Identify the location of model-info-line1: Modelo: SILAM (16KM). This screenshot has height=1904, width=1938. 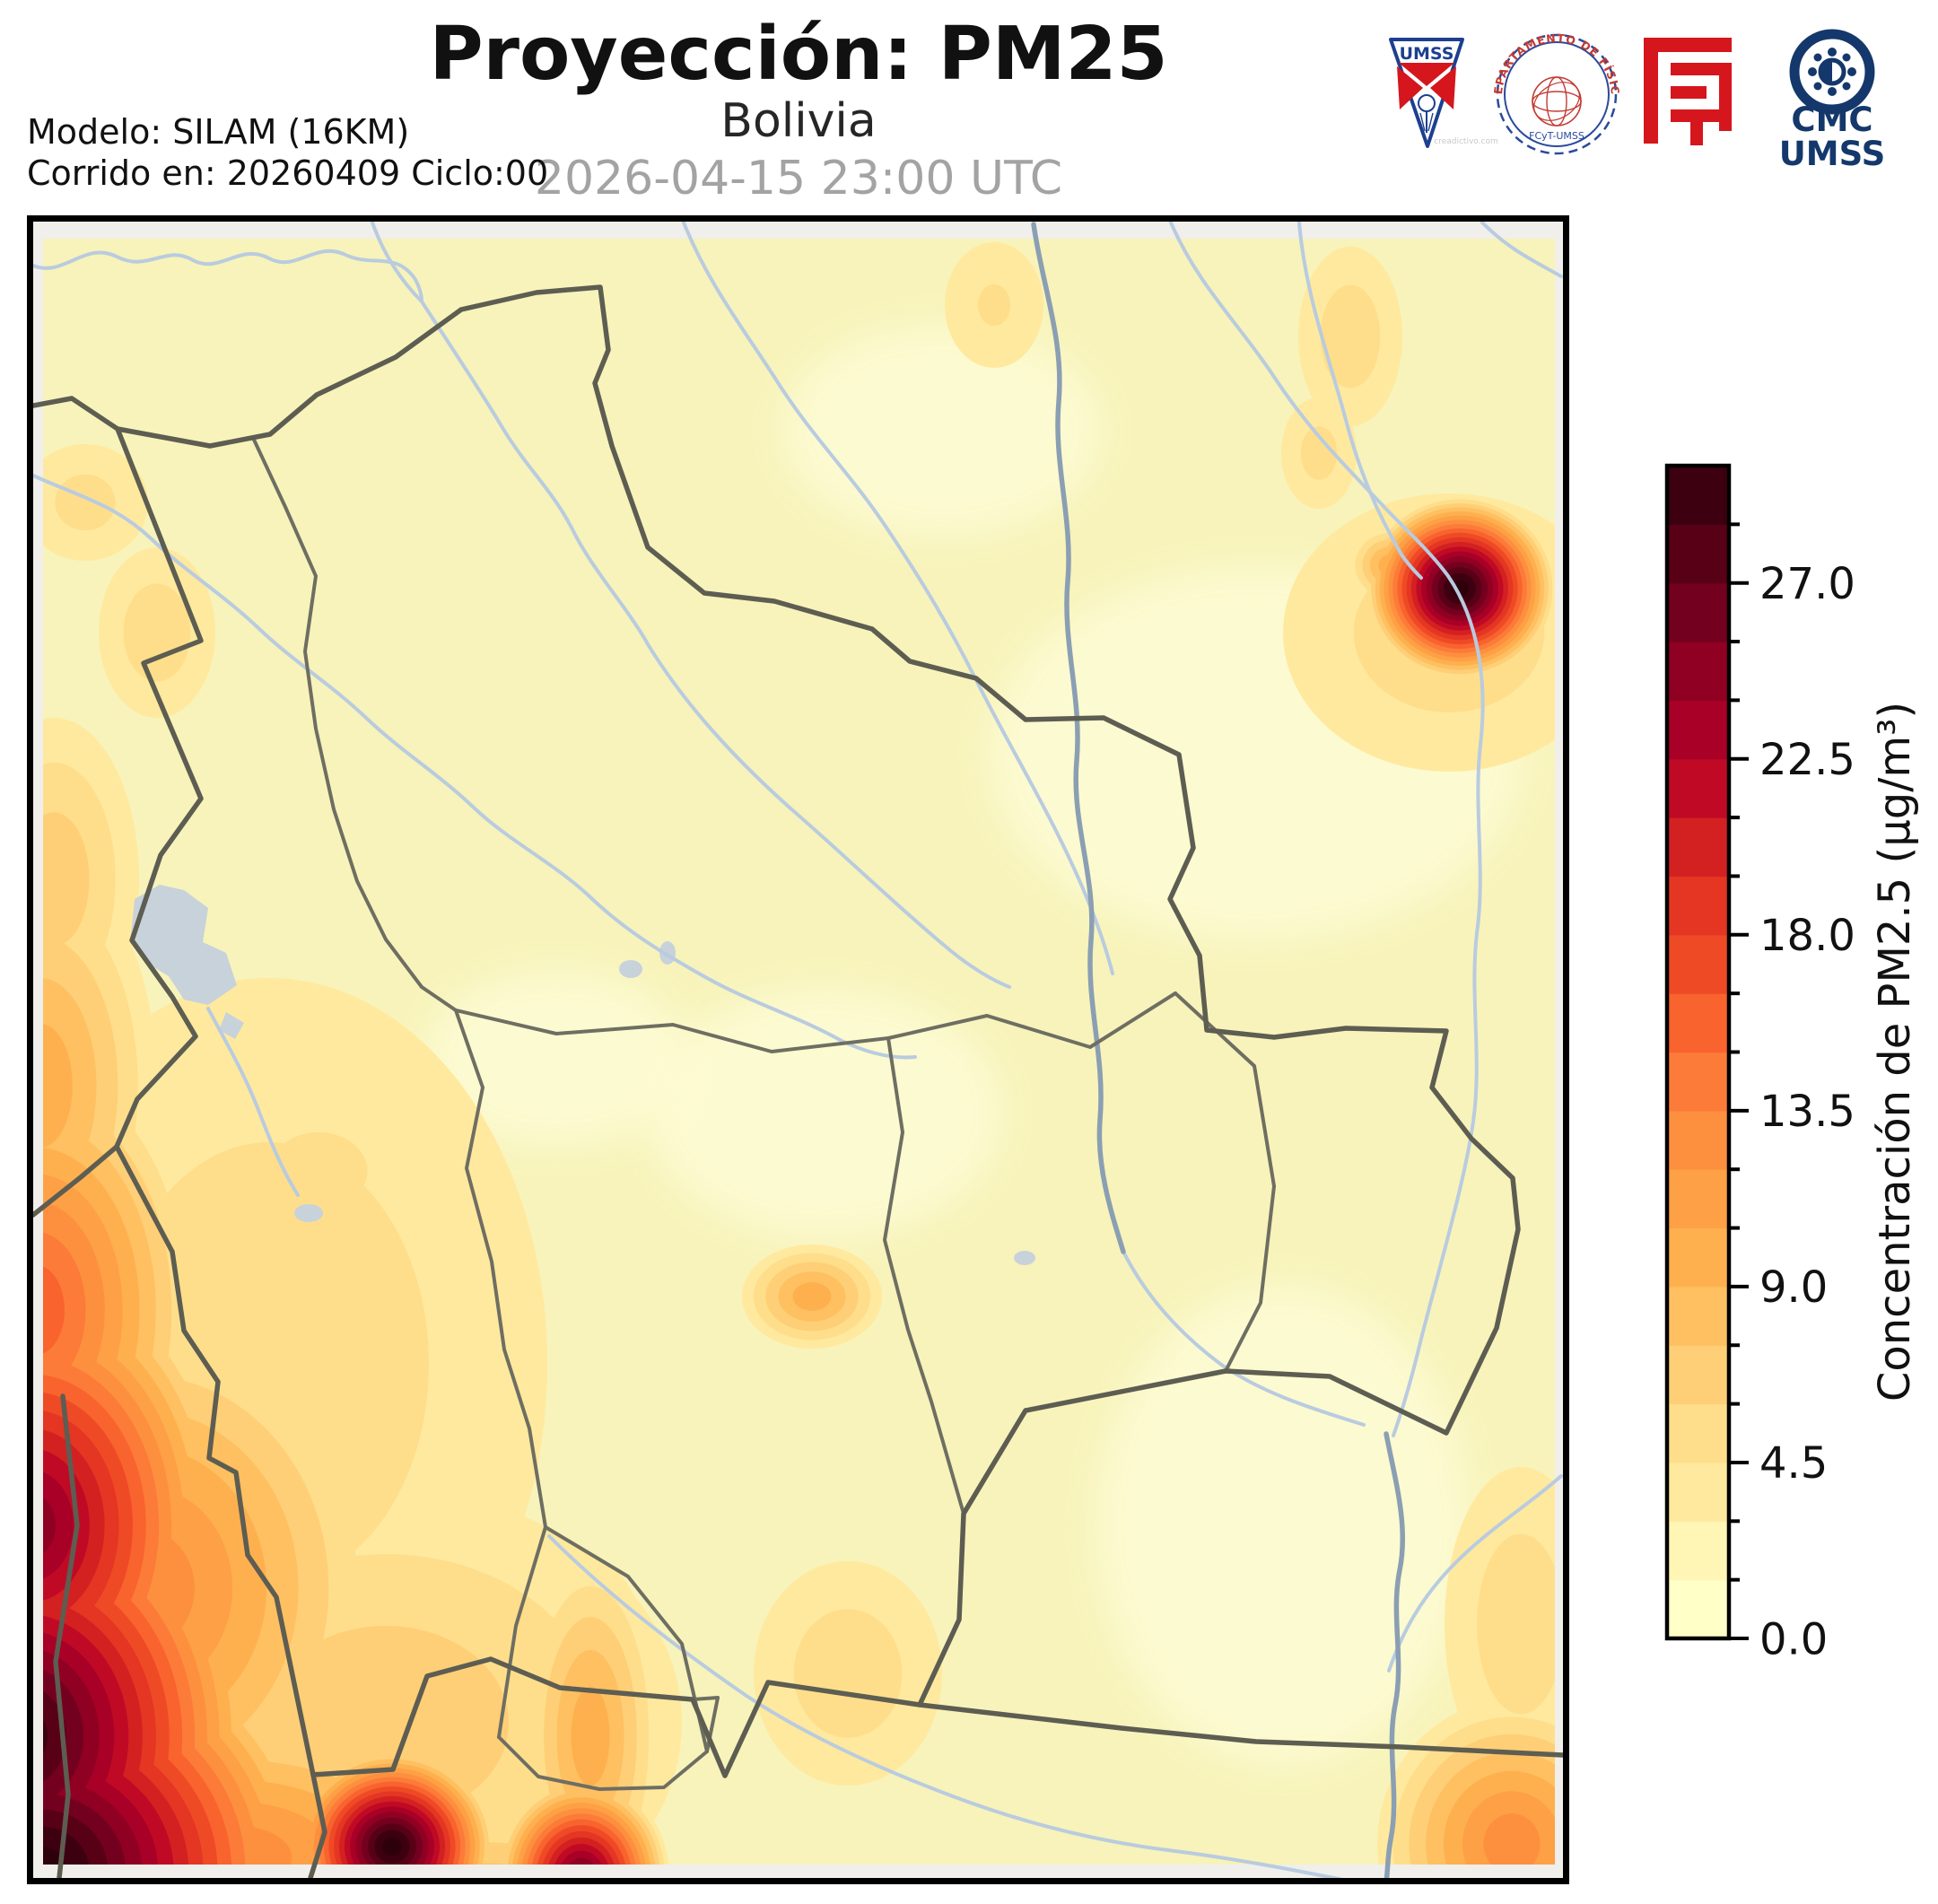
(218, 132).